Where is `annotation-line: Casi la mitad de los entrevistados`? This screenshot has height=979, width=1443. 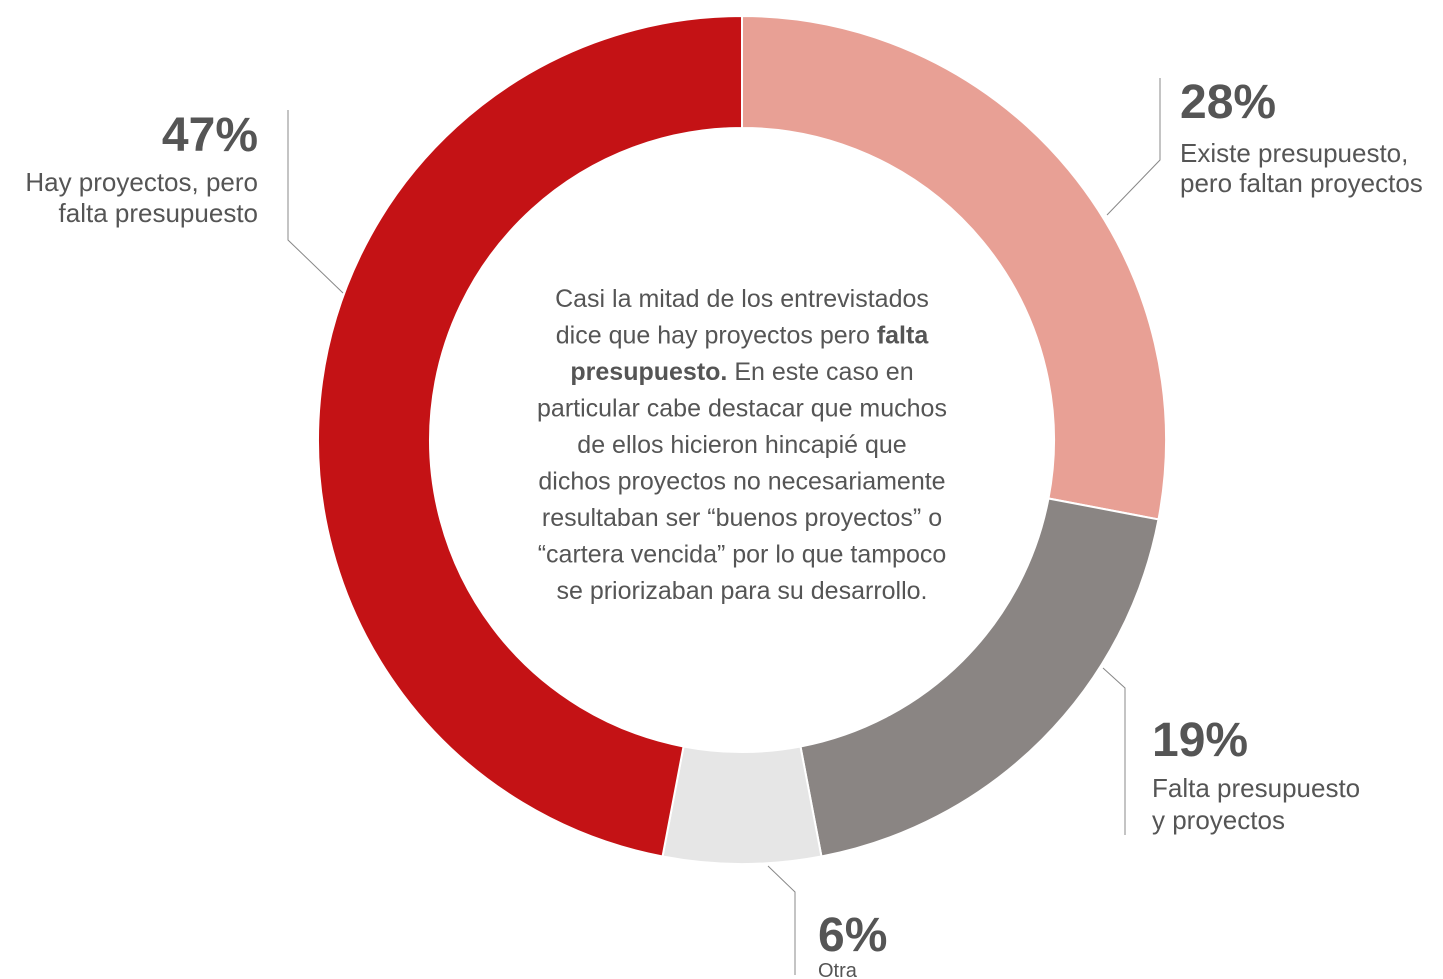 annotation-line: Casi la mitad de los entrevistados is located at coordinates (742, 299).